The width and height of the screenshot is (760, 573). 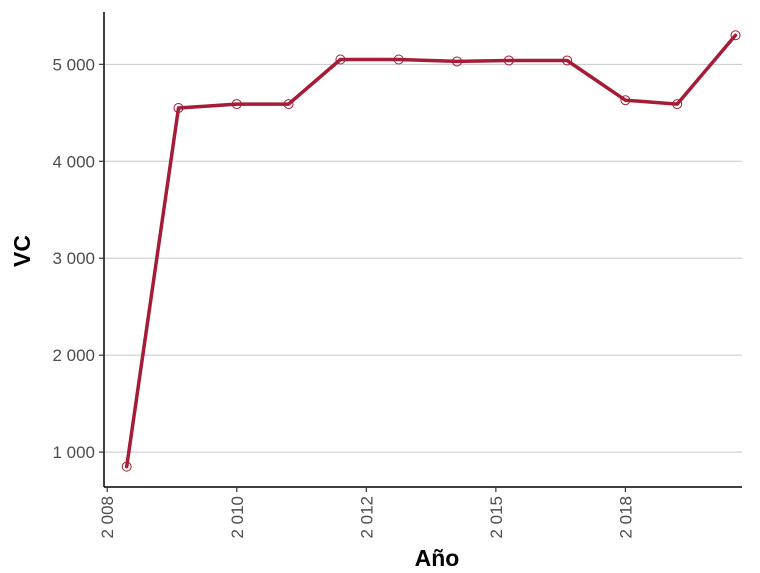 What do you see at coordinates (625, 517) in the screenshot?
I see `x-tick-label-4: 2 018` at bounding box center [625, 517].